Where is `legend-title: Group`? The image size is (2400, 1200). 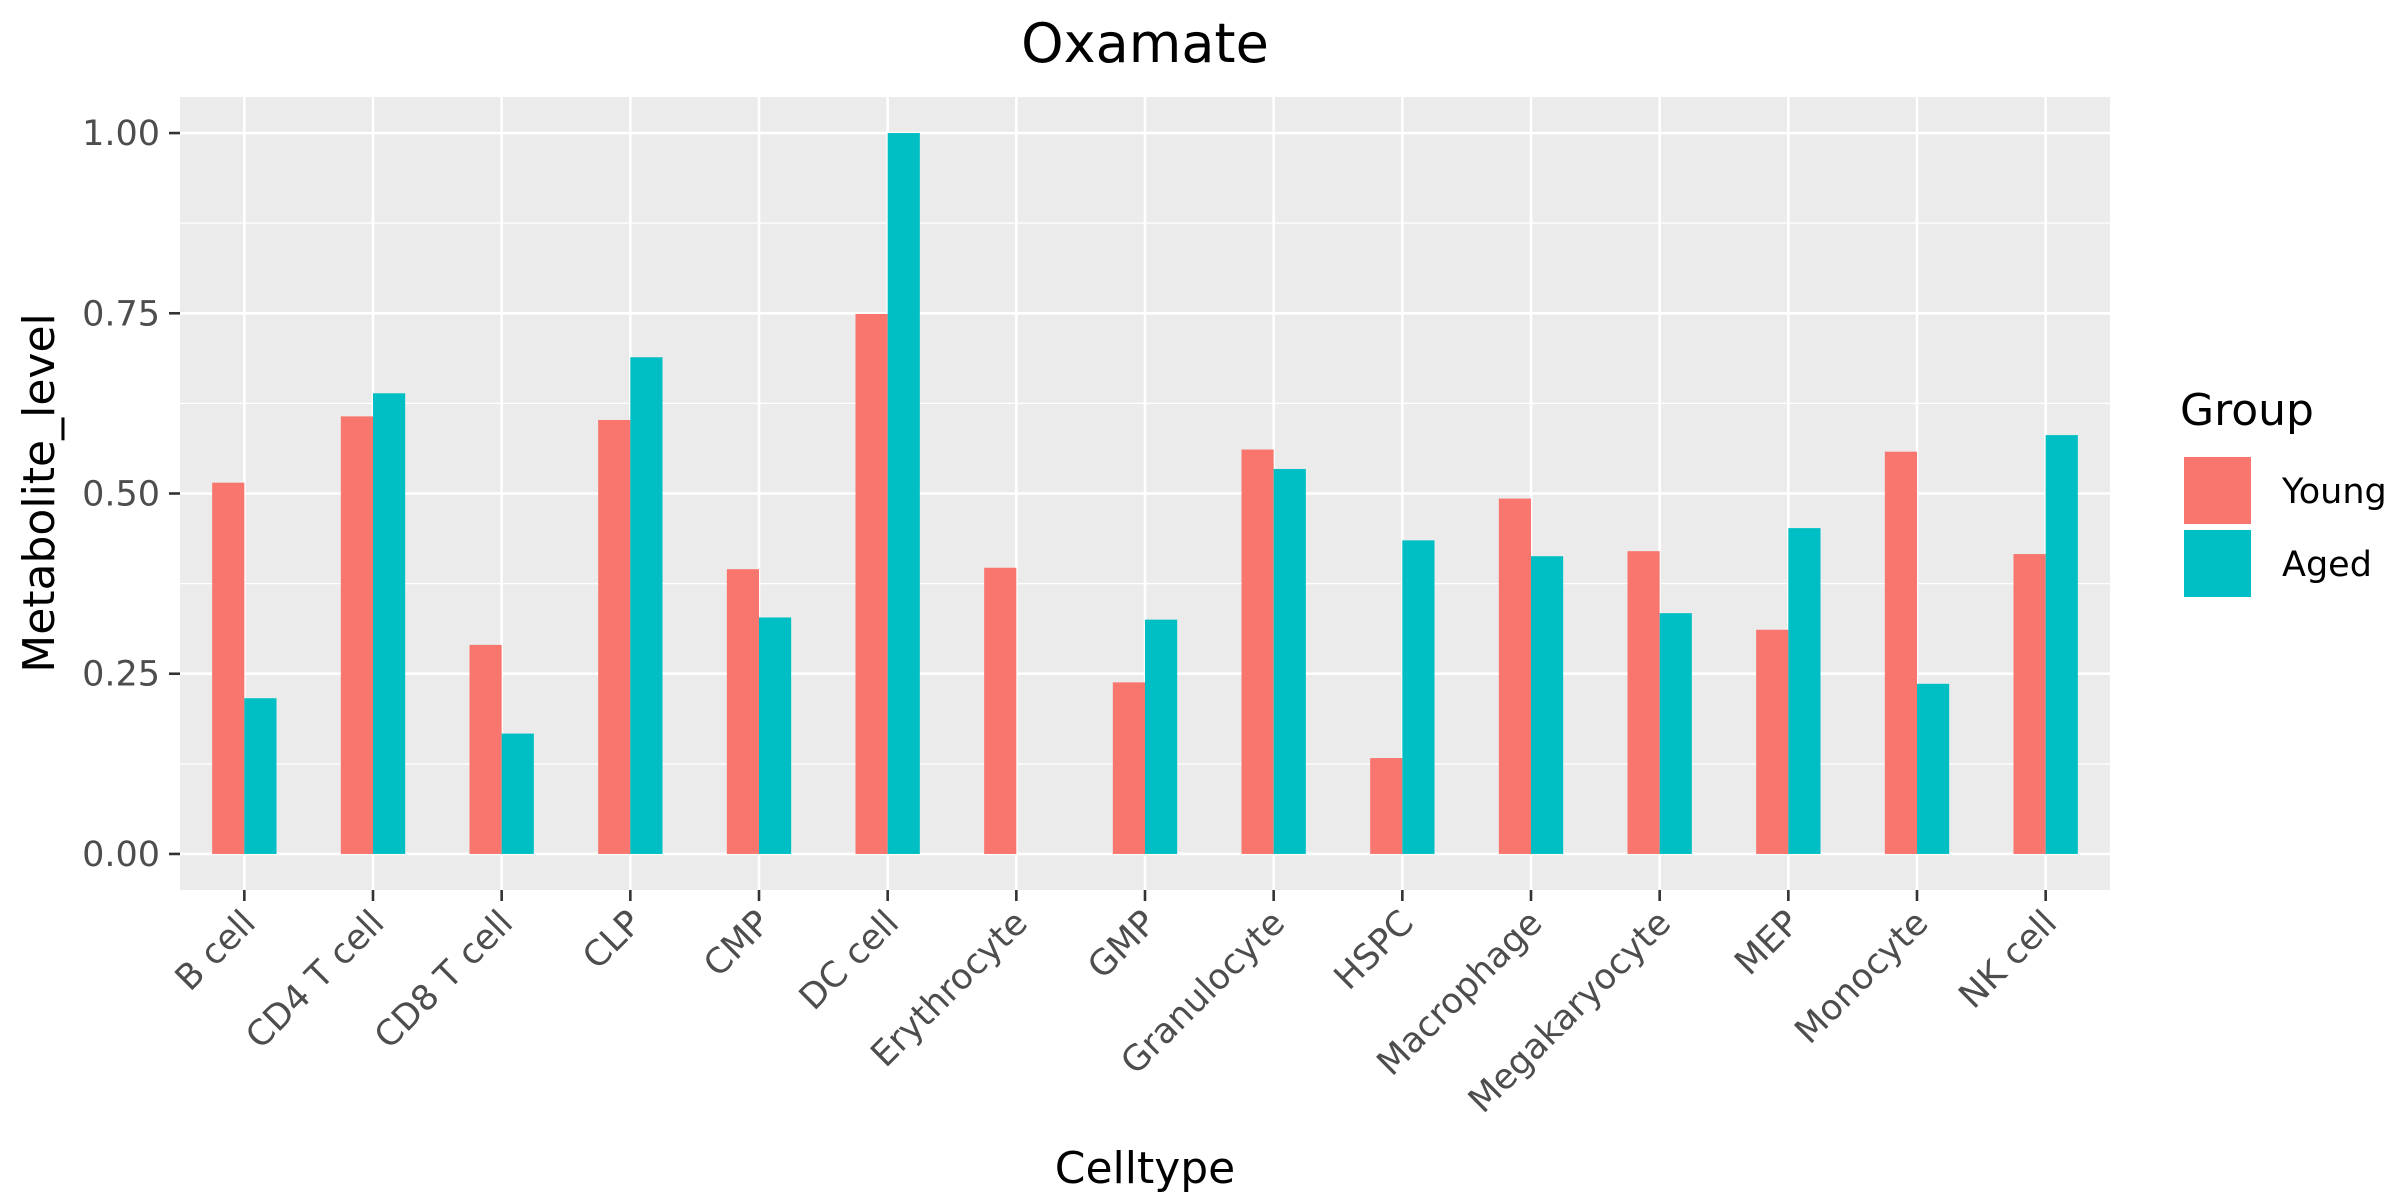
legend-title: Group is located at coordinates (2247, 410).